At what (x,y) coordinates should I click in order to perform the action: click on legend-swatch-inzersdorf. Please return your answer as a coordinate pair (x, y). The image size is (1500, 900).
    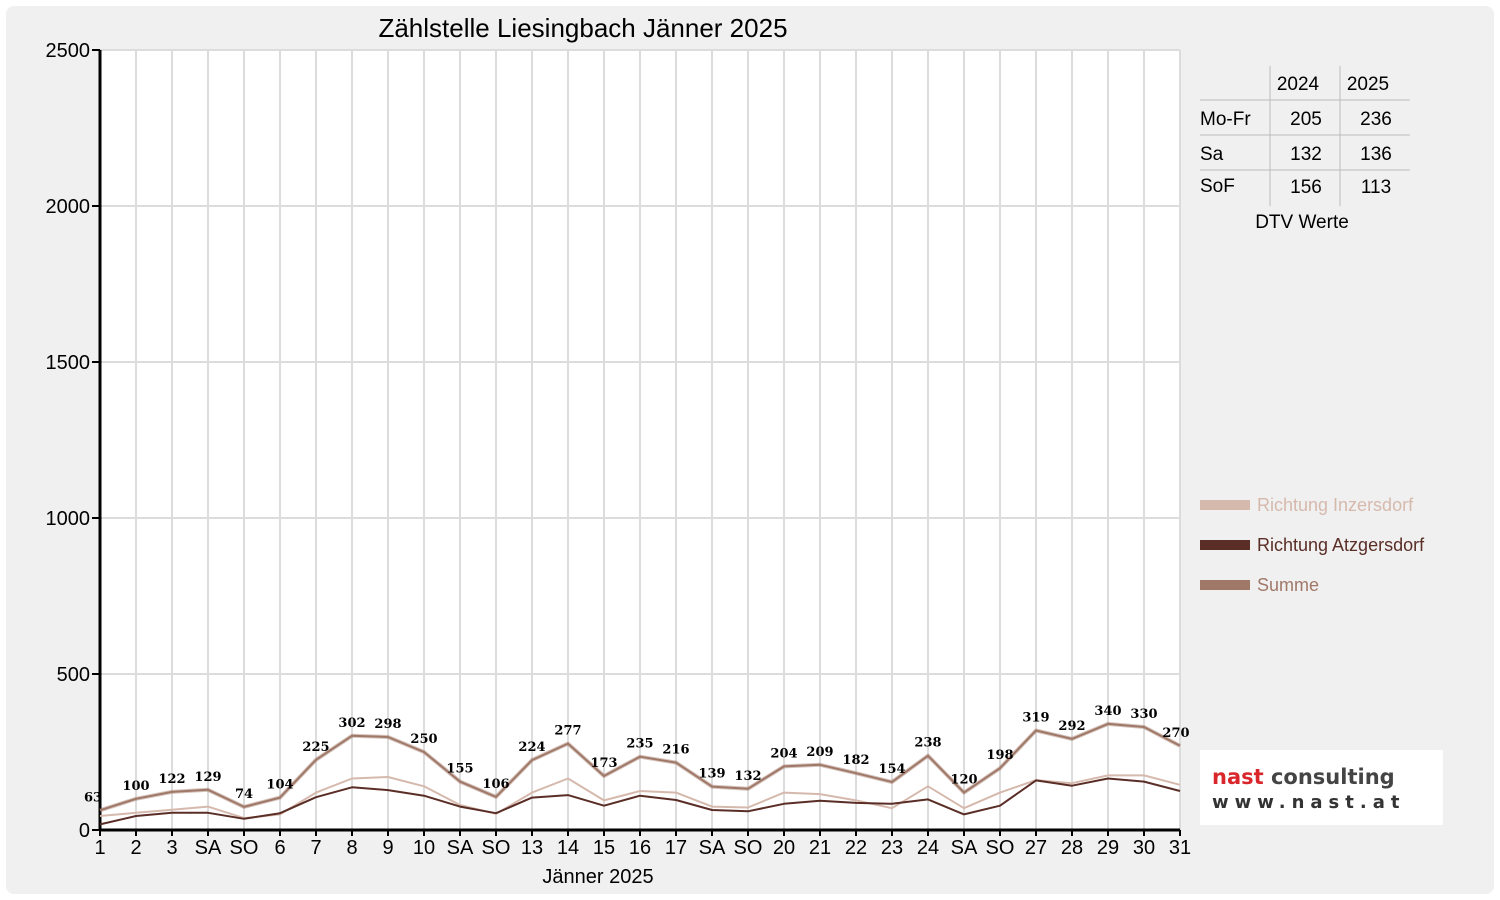
    Looking at the image, I should click on (1225, 505).